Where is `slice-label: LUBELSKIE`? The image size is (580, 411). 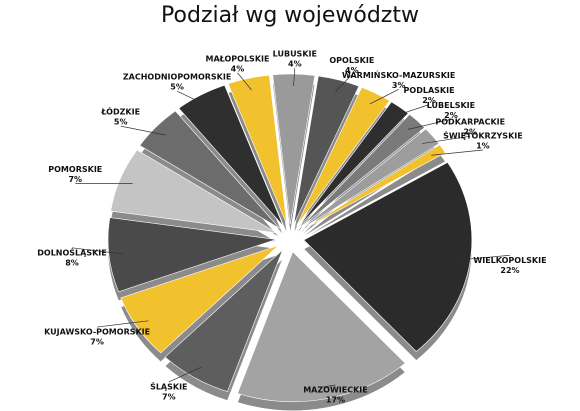 slice-label: LUBELSKIE is located at coordinates (451, 105).